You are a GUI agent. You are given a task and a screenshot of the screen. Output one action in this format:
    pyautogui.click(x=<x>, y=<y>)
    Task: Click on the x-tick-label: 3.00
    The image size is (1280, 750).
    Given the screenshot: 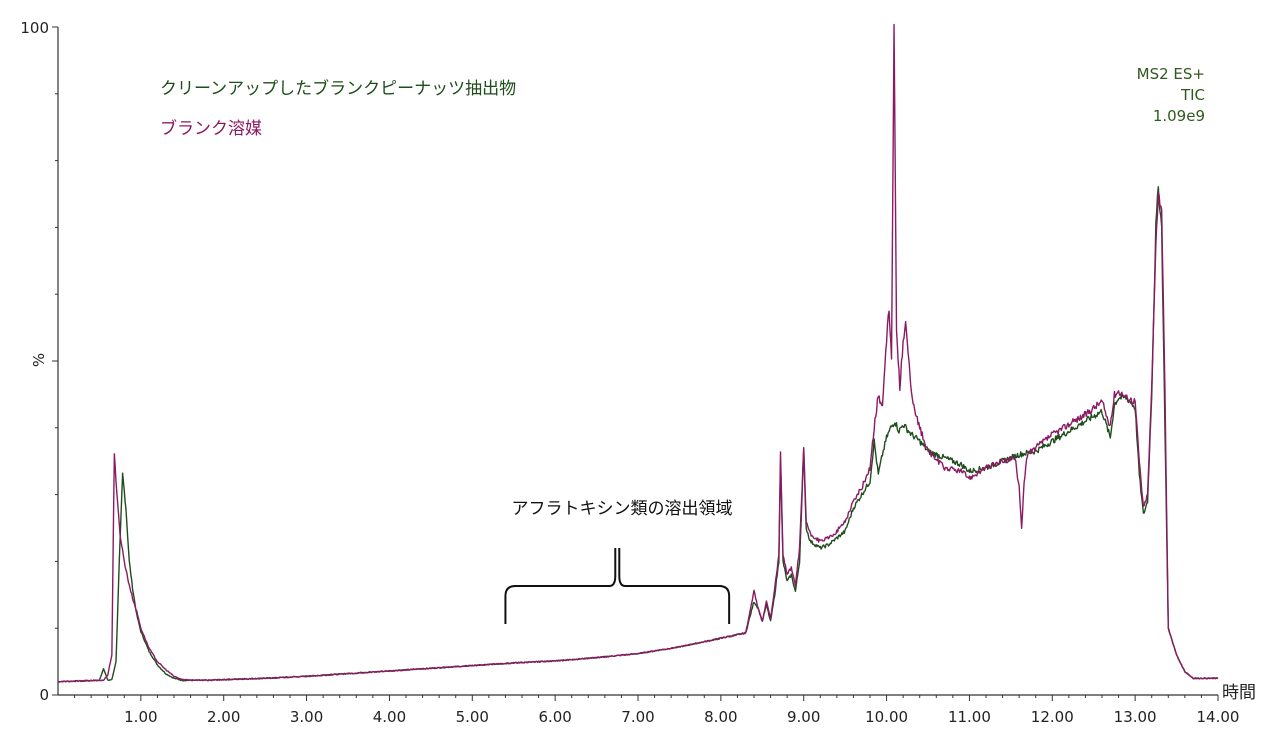 What is the action you would take?
    pyautogui.click(x=306, y=717)
    